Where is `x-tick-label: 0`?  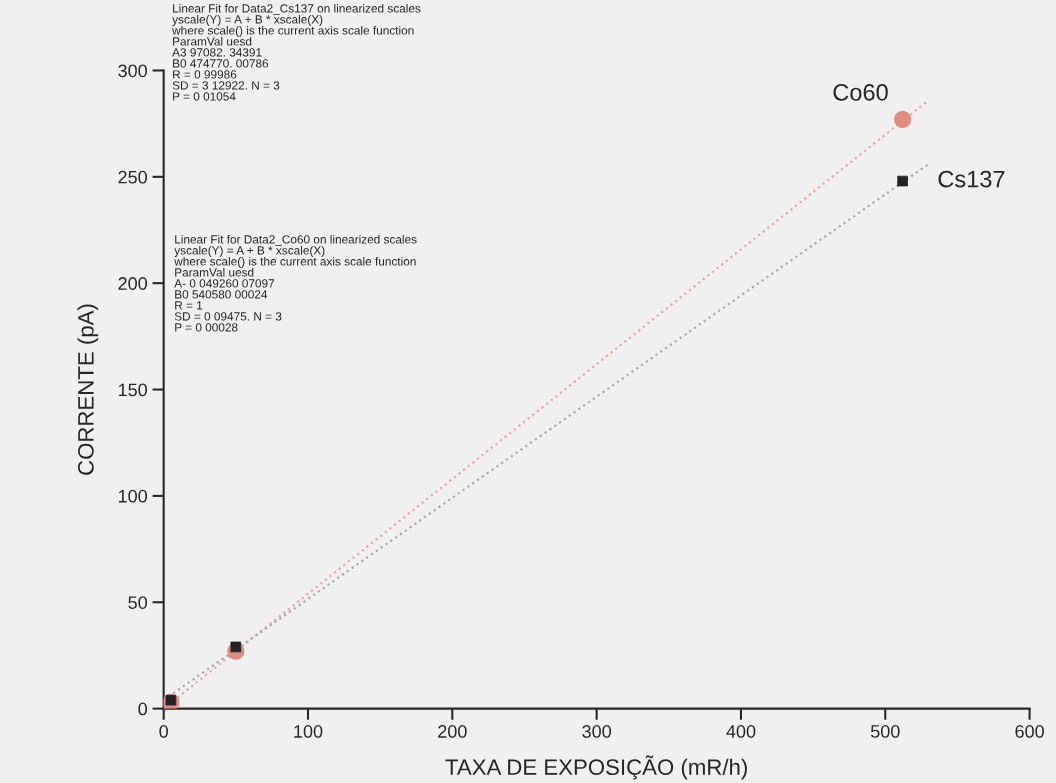
x-tick-label: 0 is located at coordinates (163, 731).